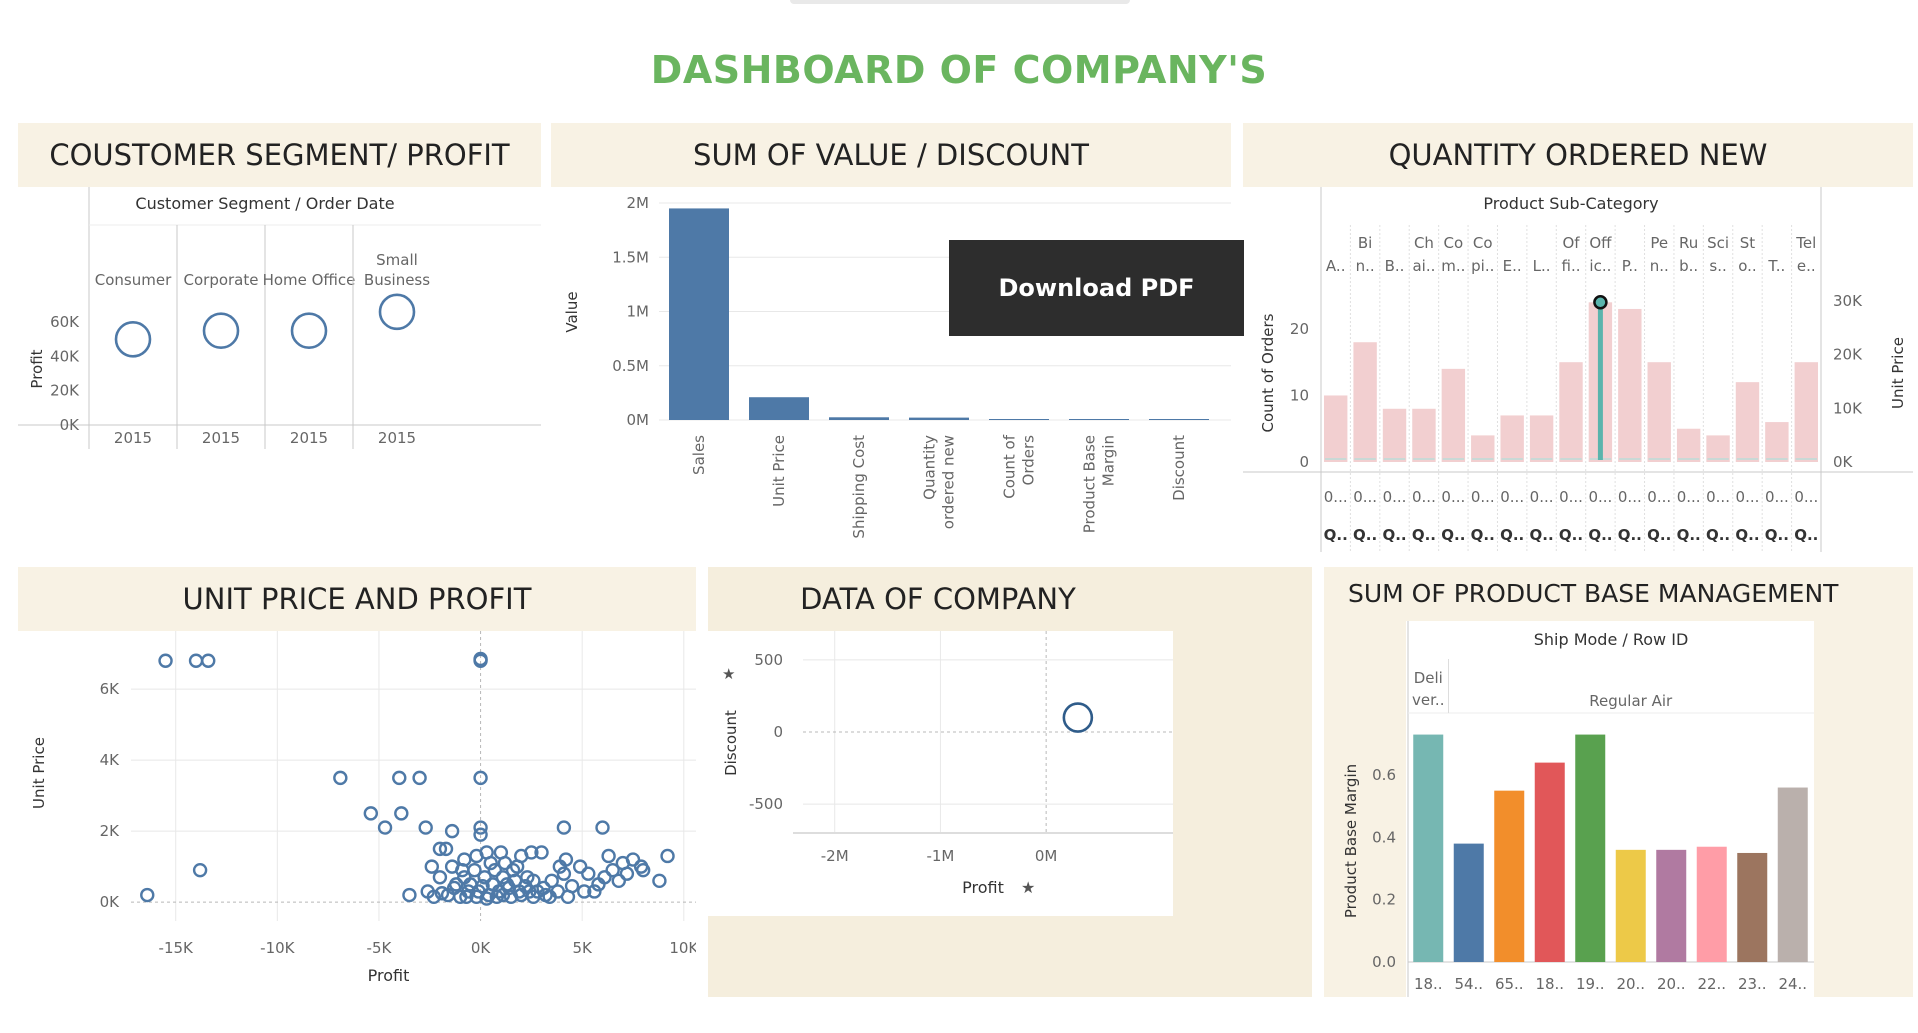 The height and width of the screenshot is (1033, 1918). I want to click on segment-ylabel: Profit, so click(37, 368).